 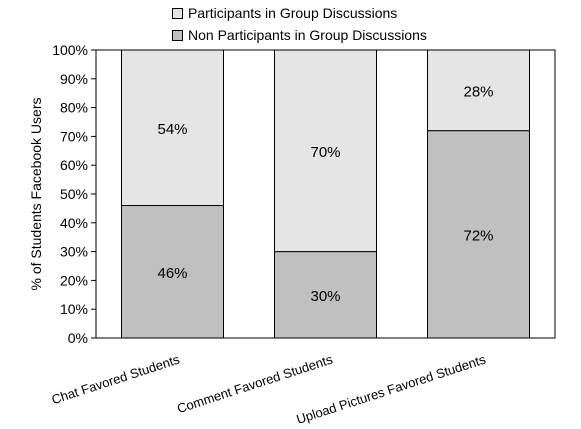 What do you see at coordinates (74, 252) in the screenshot?
I see `y-tick-label: 30%` at bounding box center [74, 252].